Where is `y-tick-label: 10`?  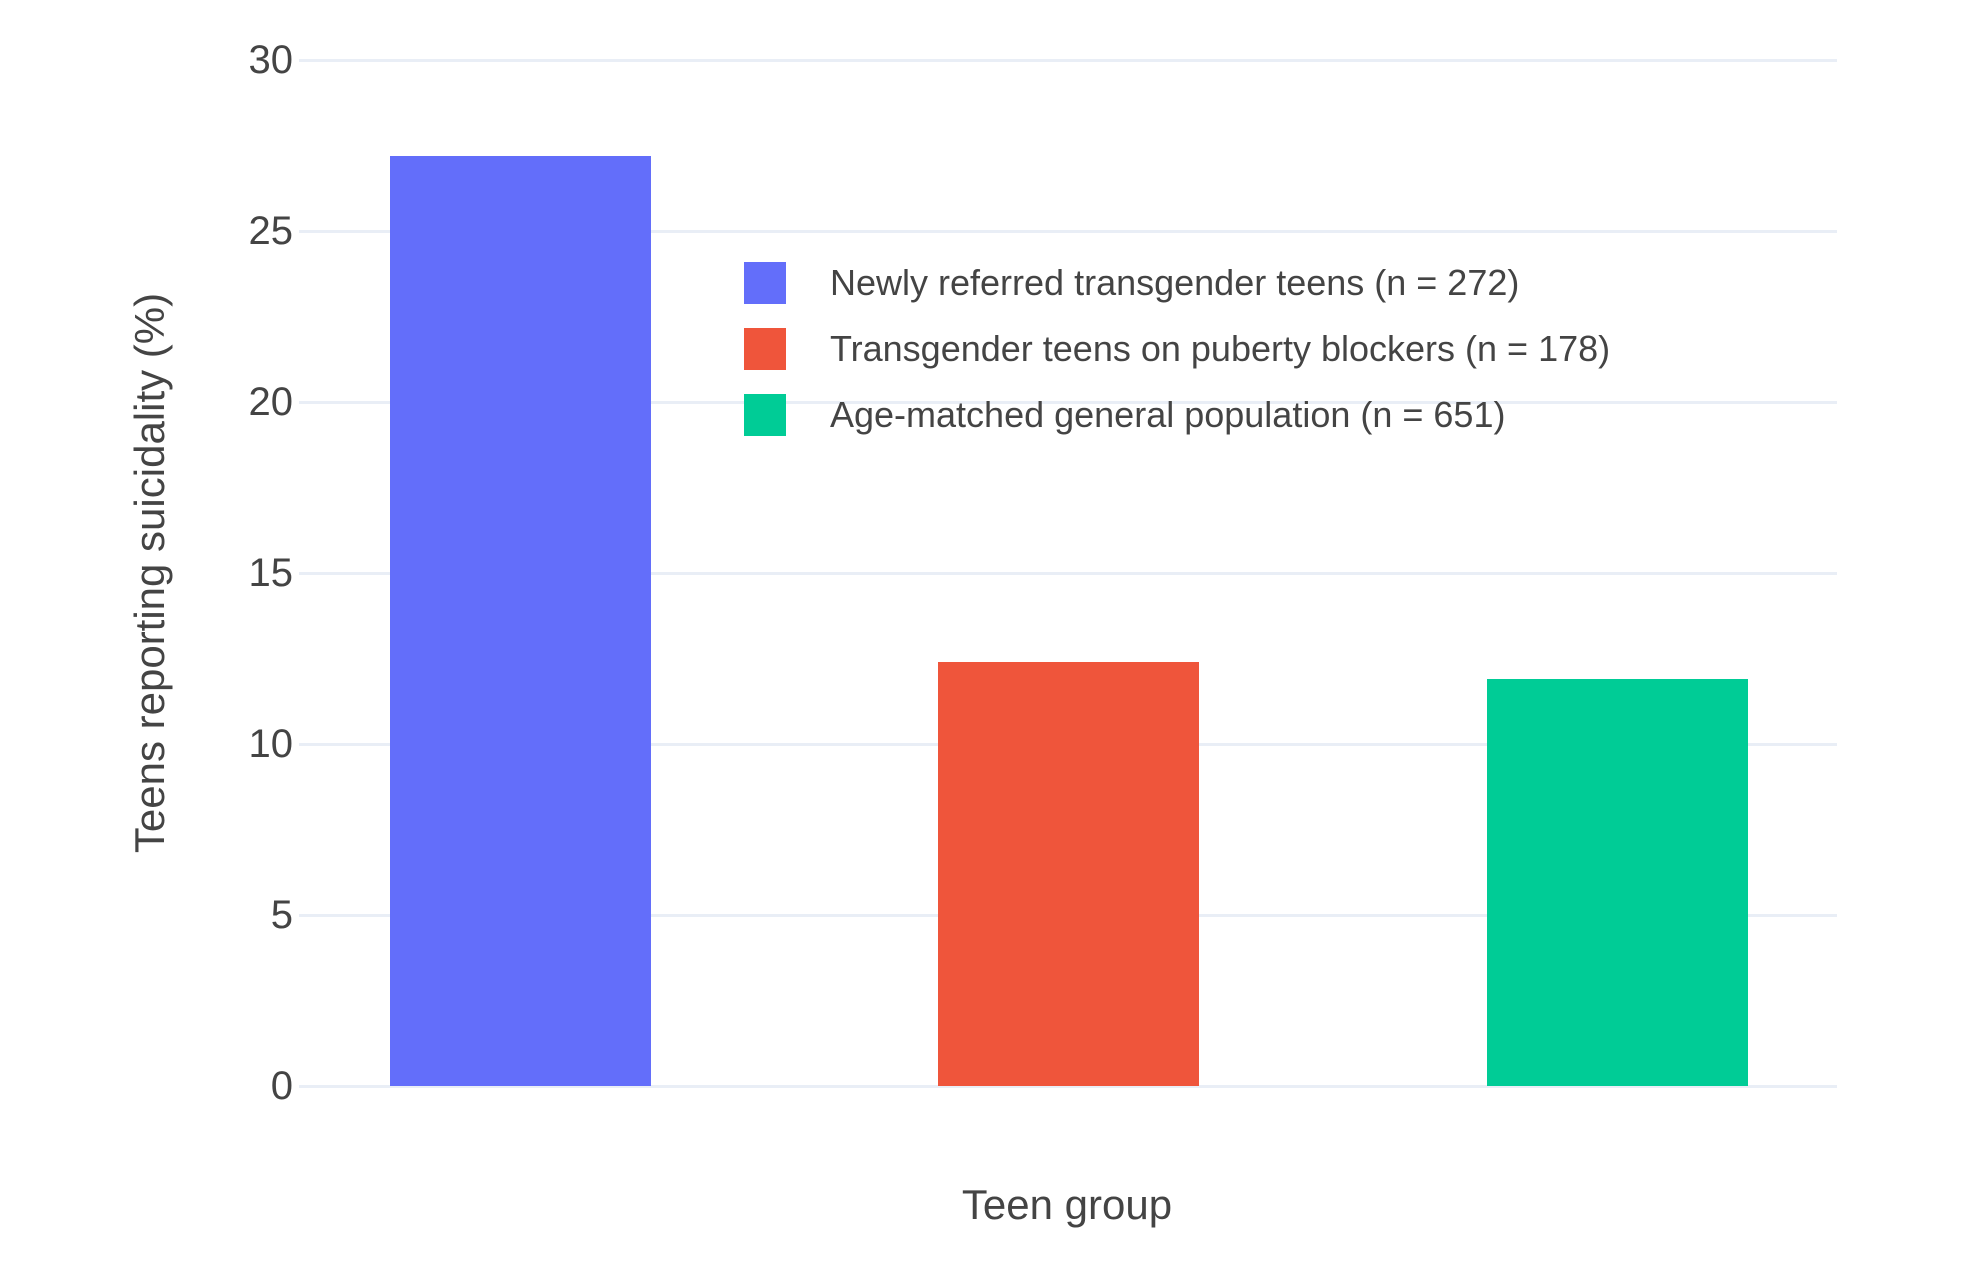
y-tick-label: 10 is located at coordinates (271, 744).